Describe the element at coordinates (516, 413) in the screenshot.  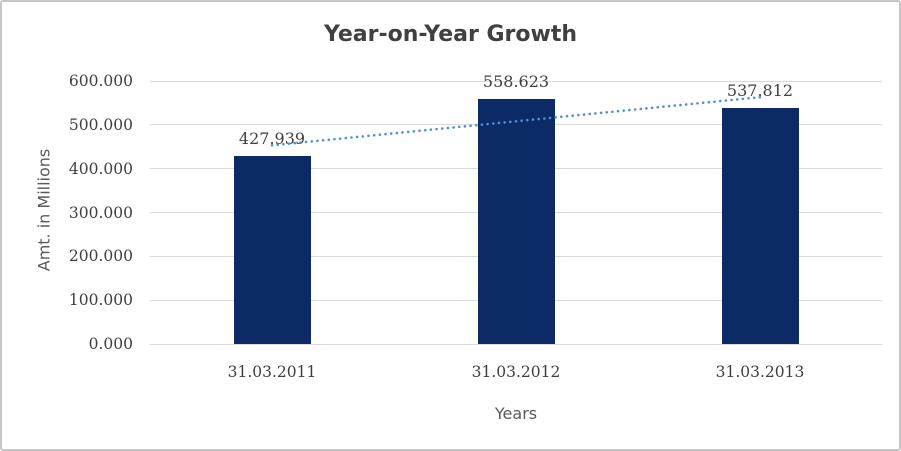
I see `x-axis-title: Years` at that location.